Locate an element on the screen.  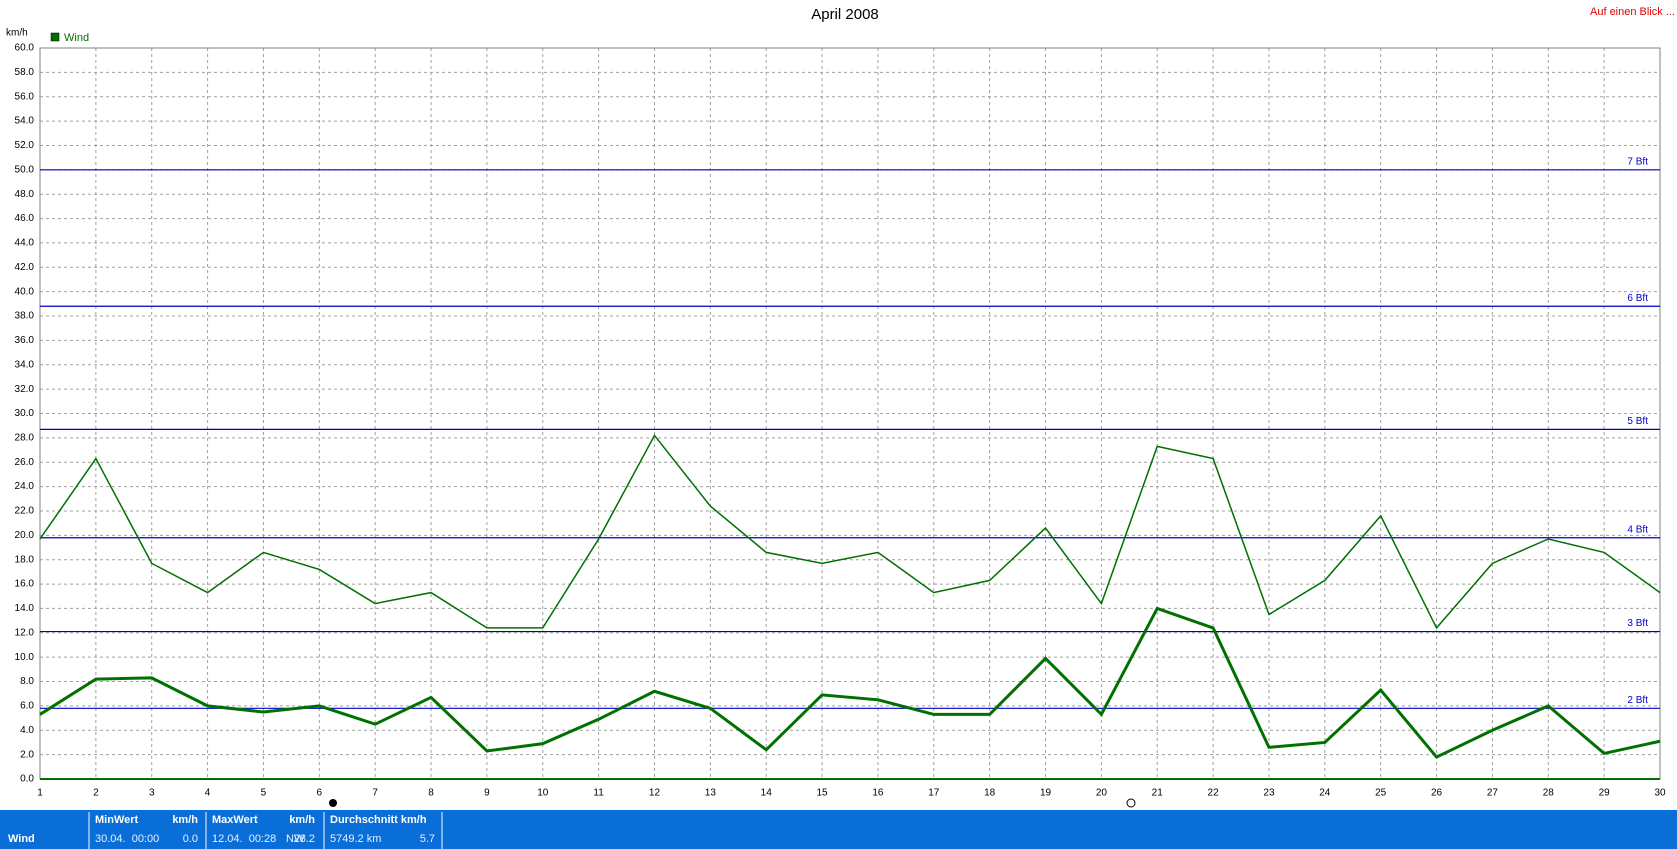
y-axis-label: km/h is located at coordinates (17, 33).